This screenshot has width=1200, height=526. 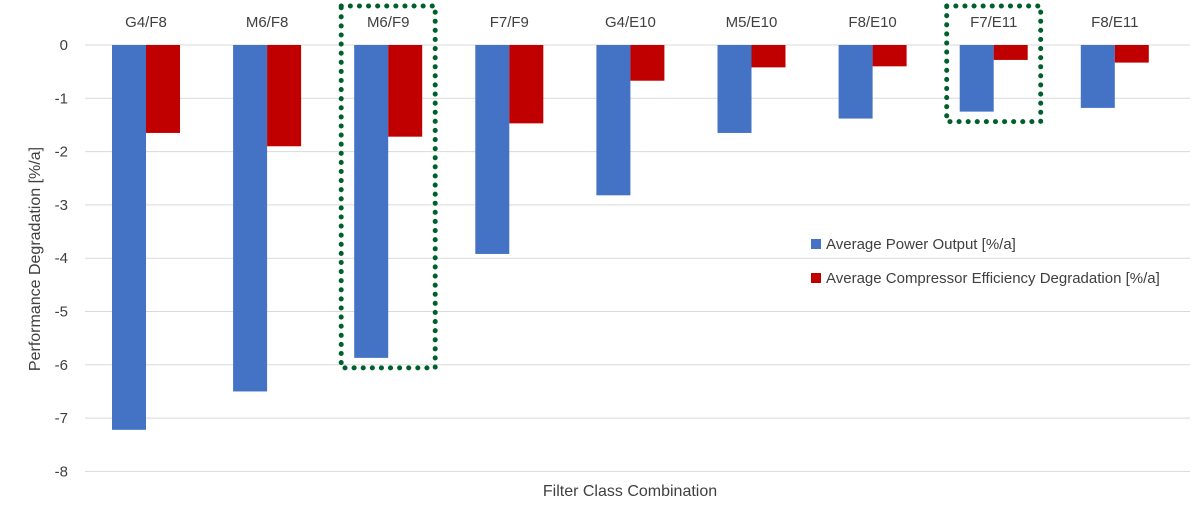 What do you see at coordinates (35, 259) in the screenshot?
I see `y-axis-title: Performance Degradation [%/a]` at bounding box center [35, 259].